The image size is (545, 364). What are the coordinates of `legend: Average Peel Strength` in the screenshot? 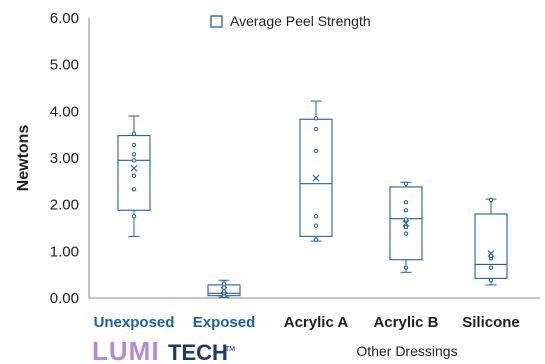 It's located at (290, 21).